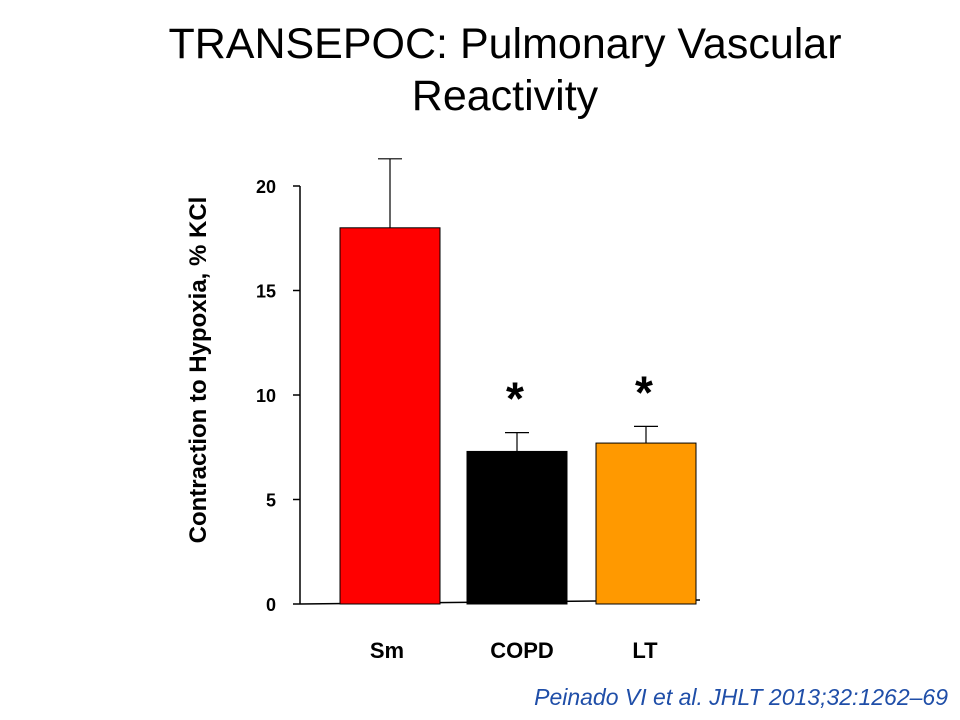 The height and width of the screenshot is (720, 960). Describe the element at coordinates (645, 650) in the screenshot. I see `category-label: LT` at that location.